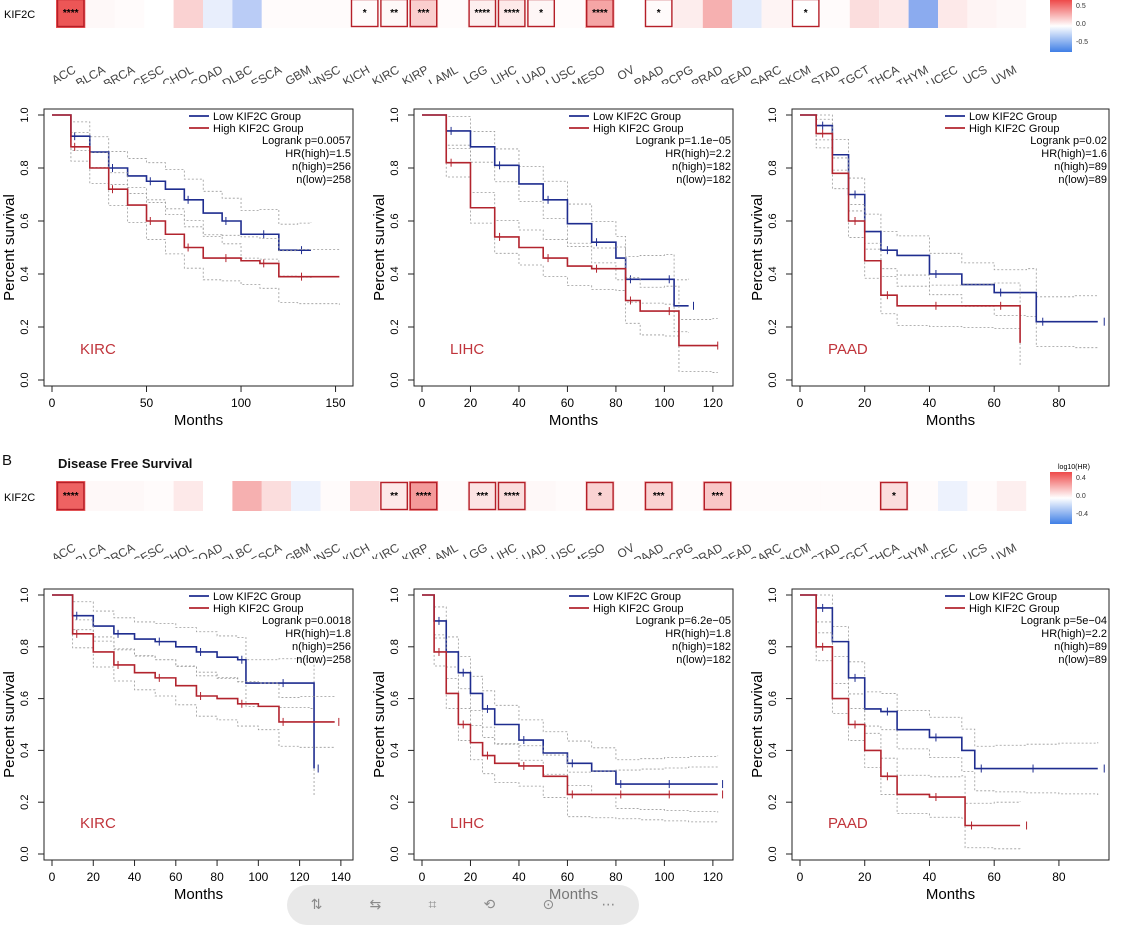 The width and height of the screenshot is (1121, 925). Describe the element at coordinates (1068, 141) in the screenshot. I see `stat-text: Logrank p=0.02` at that location.